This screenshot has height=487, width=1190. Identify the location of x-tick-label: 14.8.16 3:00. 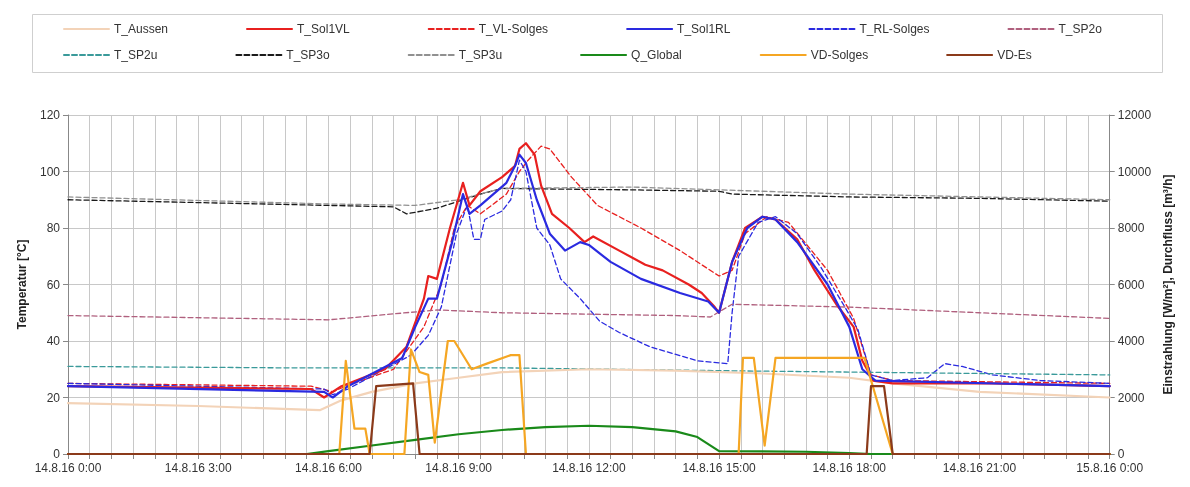
(198, 468).